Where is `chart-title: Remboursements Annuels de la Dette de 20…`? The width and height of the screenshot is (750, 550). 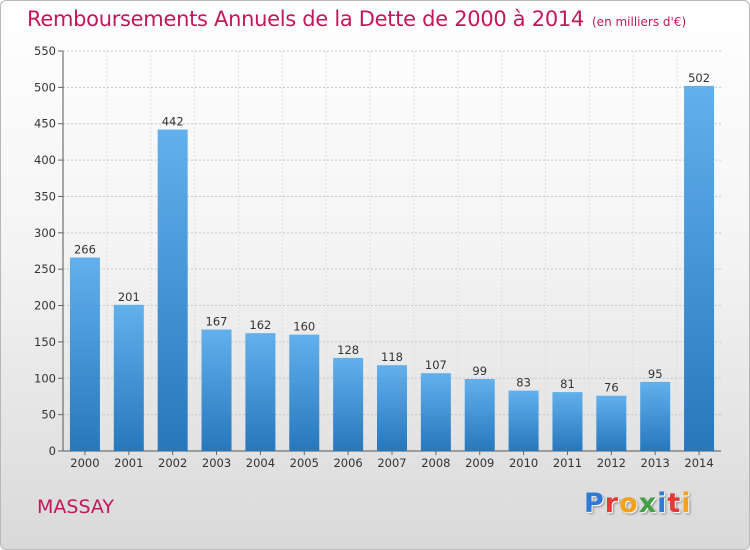 chart-title: Remboursements Annuels de la Dette de 20… is located at coordinates (356, 19).